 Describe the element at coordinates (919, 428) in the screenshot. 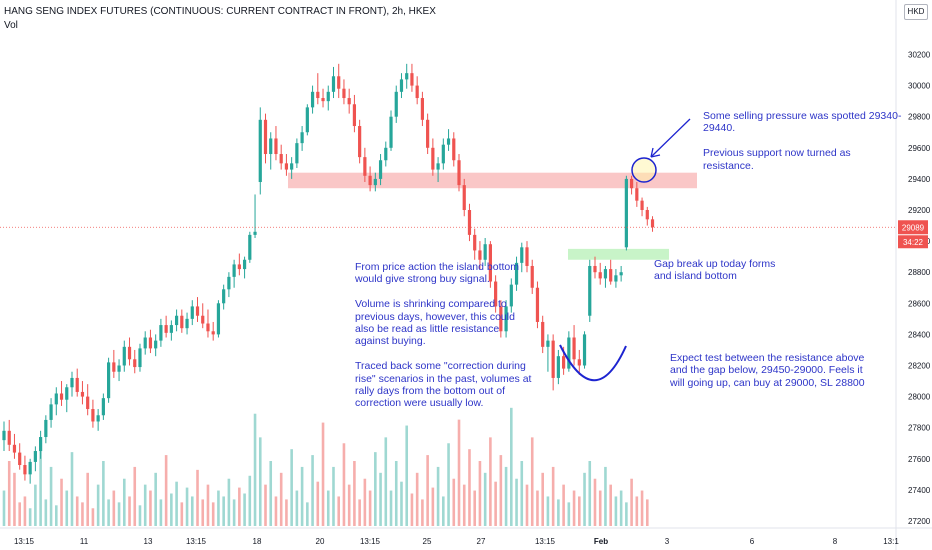

I see `price-tick-label: 27800` at that location.